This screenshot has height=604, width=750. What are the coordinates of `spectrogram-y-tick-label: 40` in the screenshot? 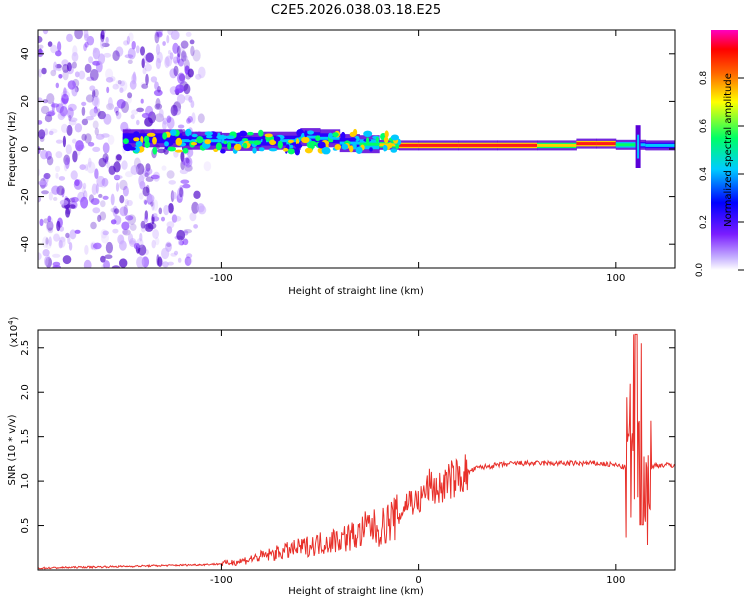 It's located at (25, 53).